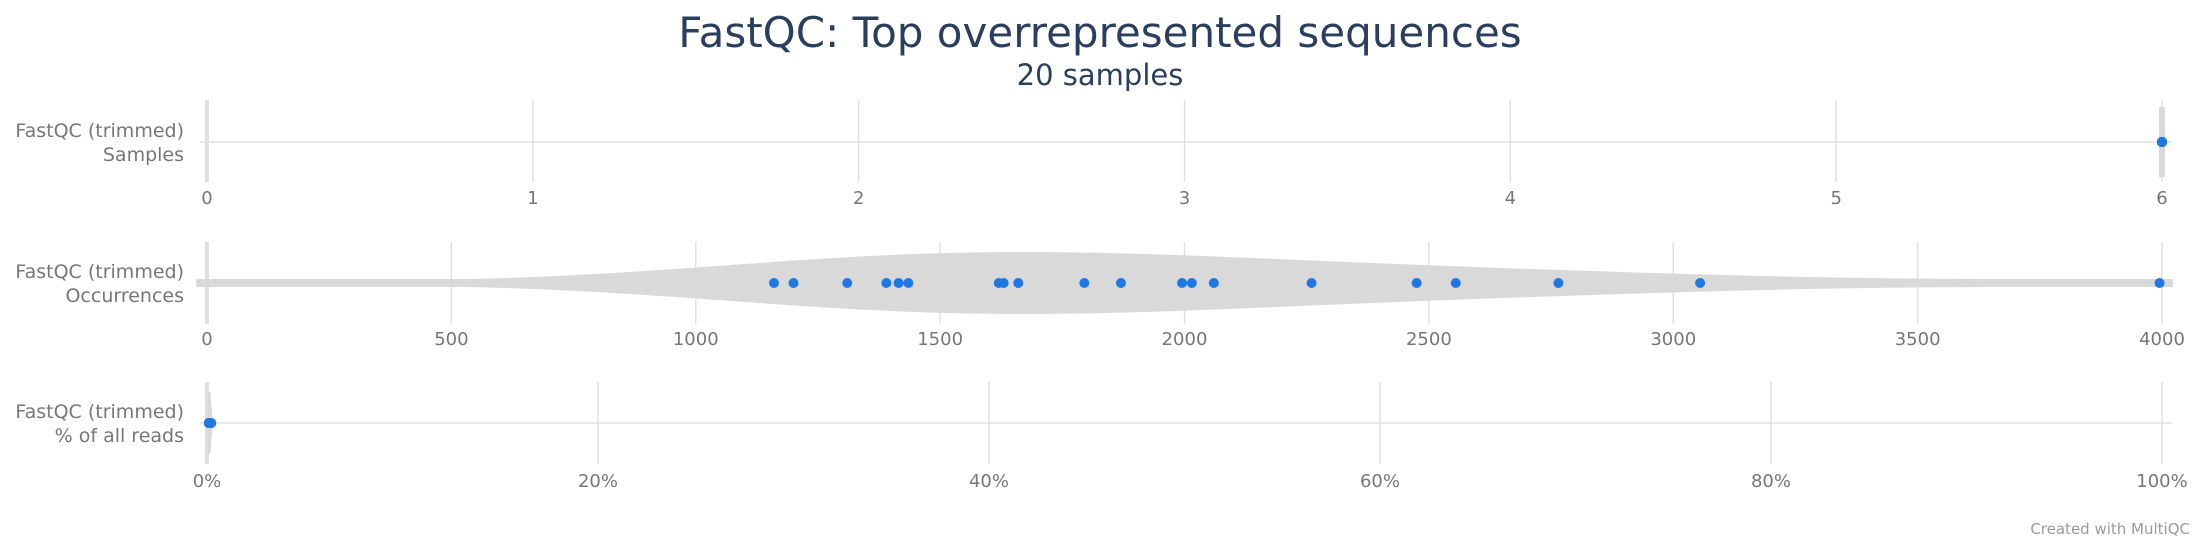  What do you see at coordinates (143, 155) in the screenshot?
I see `row-label: Samples` at bounding box center [143, 155].